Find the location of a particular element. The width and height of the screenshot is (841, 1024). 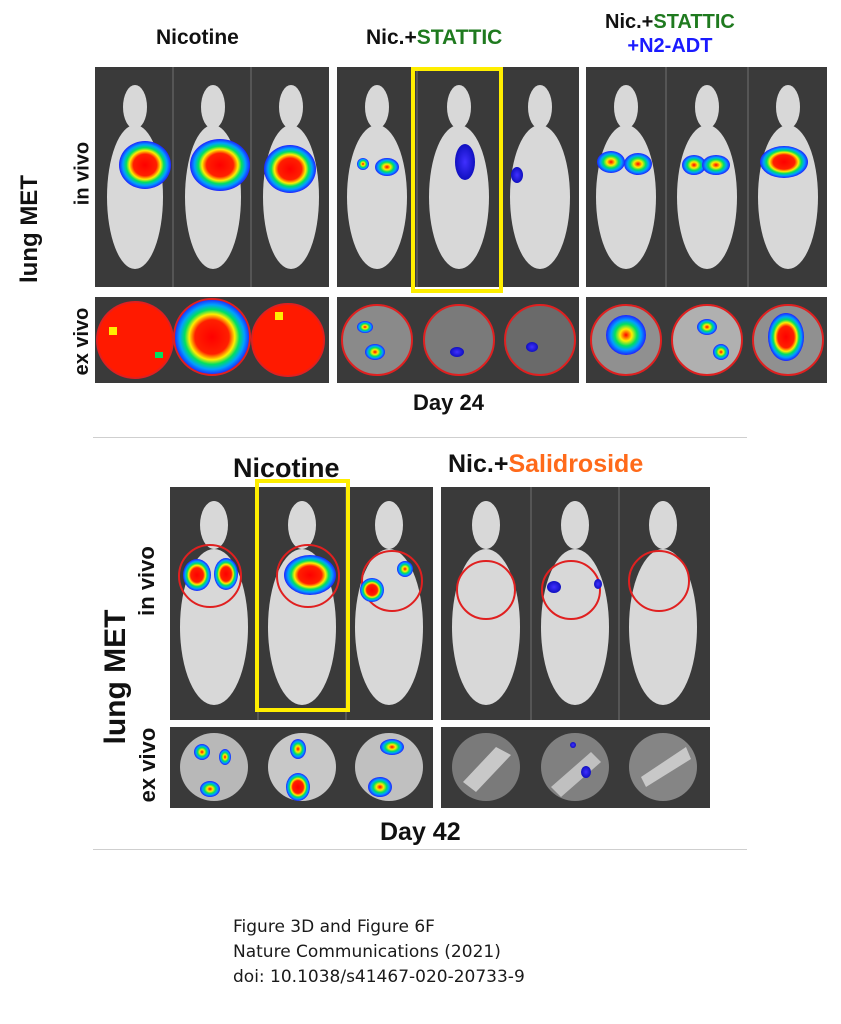

top-invivo-stattic-image is located at coordinates (458, 177).